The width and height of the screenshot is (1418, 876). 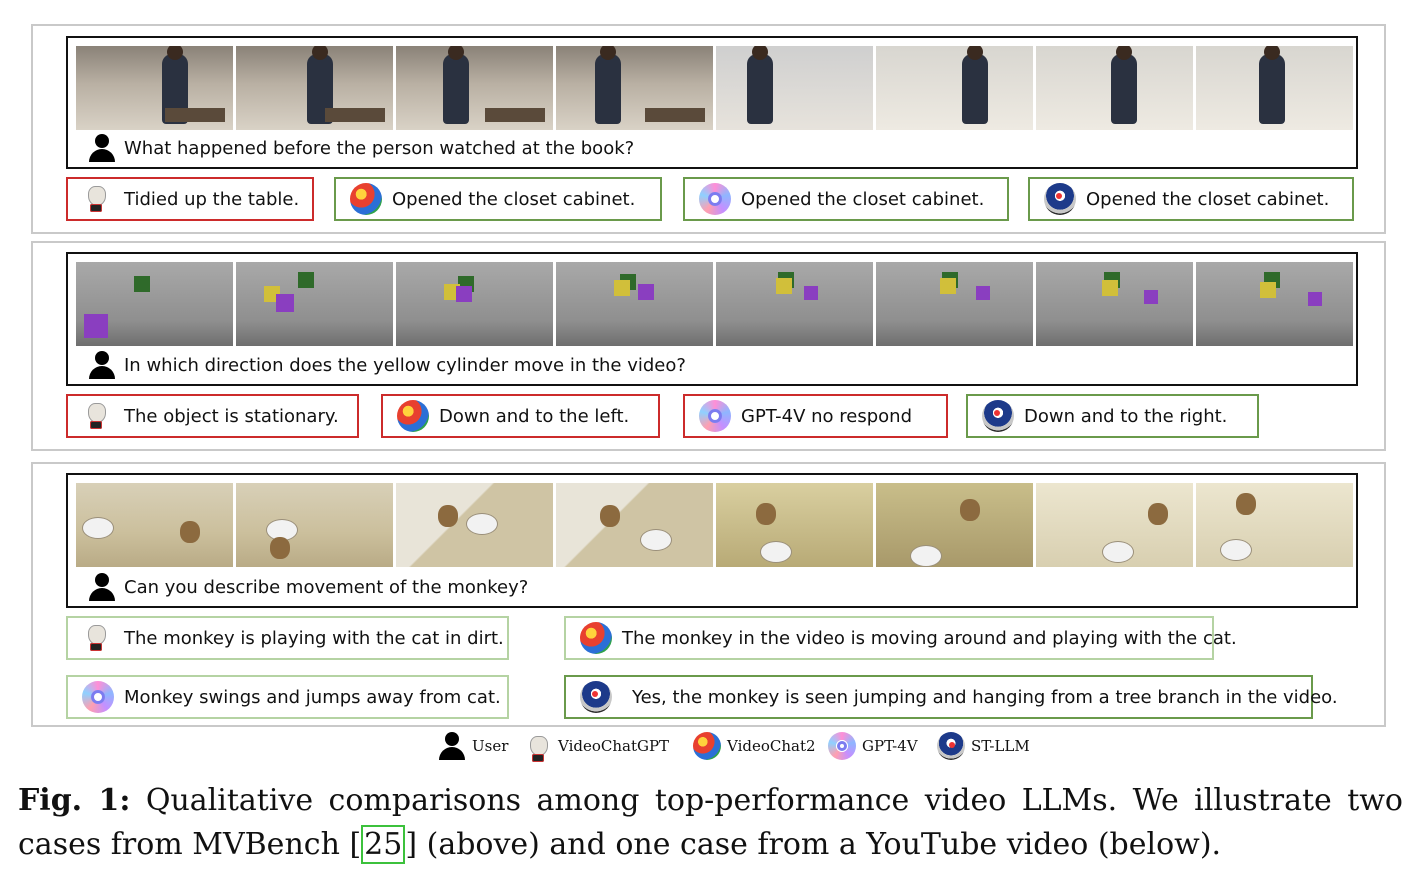 What do you see at coordinates (74, 800) in the screenshot?
I see `figure-label: Fig. 1:` at bounding box center [74, 800].